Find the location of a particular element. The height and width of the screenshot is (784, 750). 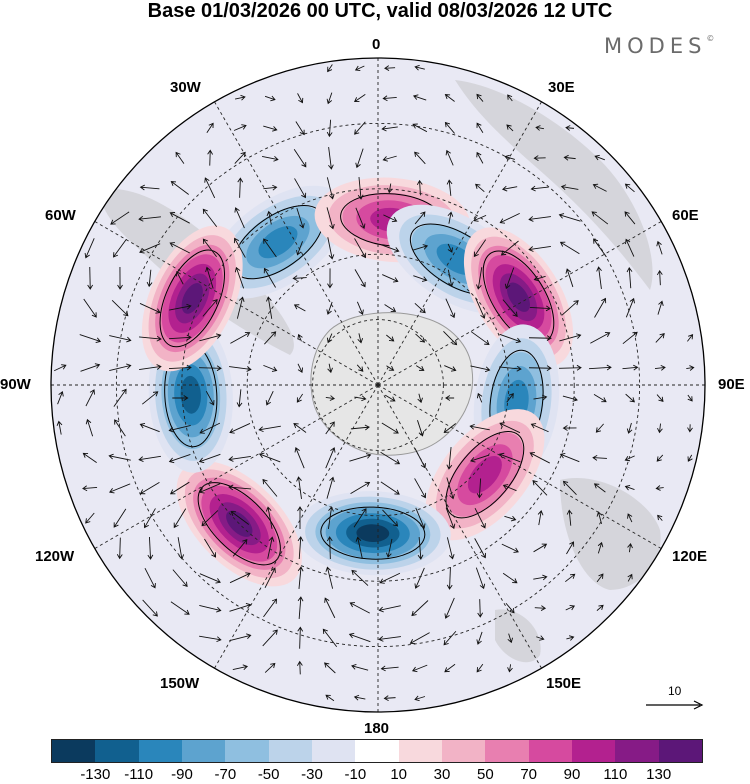

pos-center-60e-contour is located at coordinates (518, 297).